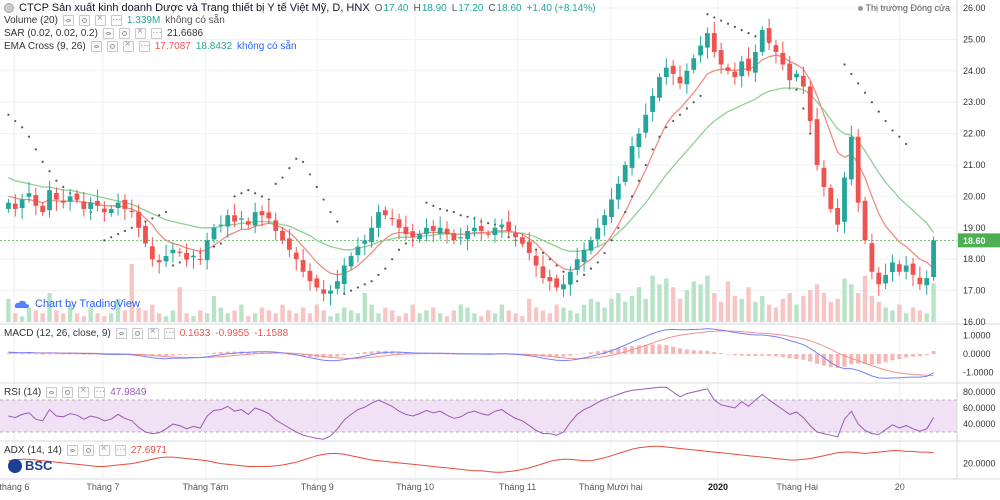  What do you see at coordinates (974, 8) in the screenshot?
I see `price-tick-label: 26.00` at bounding box center [974, 8].